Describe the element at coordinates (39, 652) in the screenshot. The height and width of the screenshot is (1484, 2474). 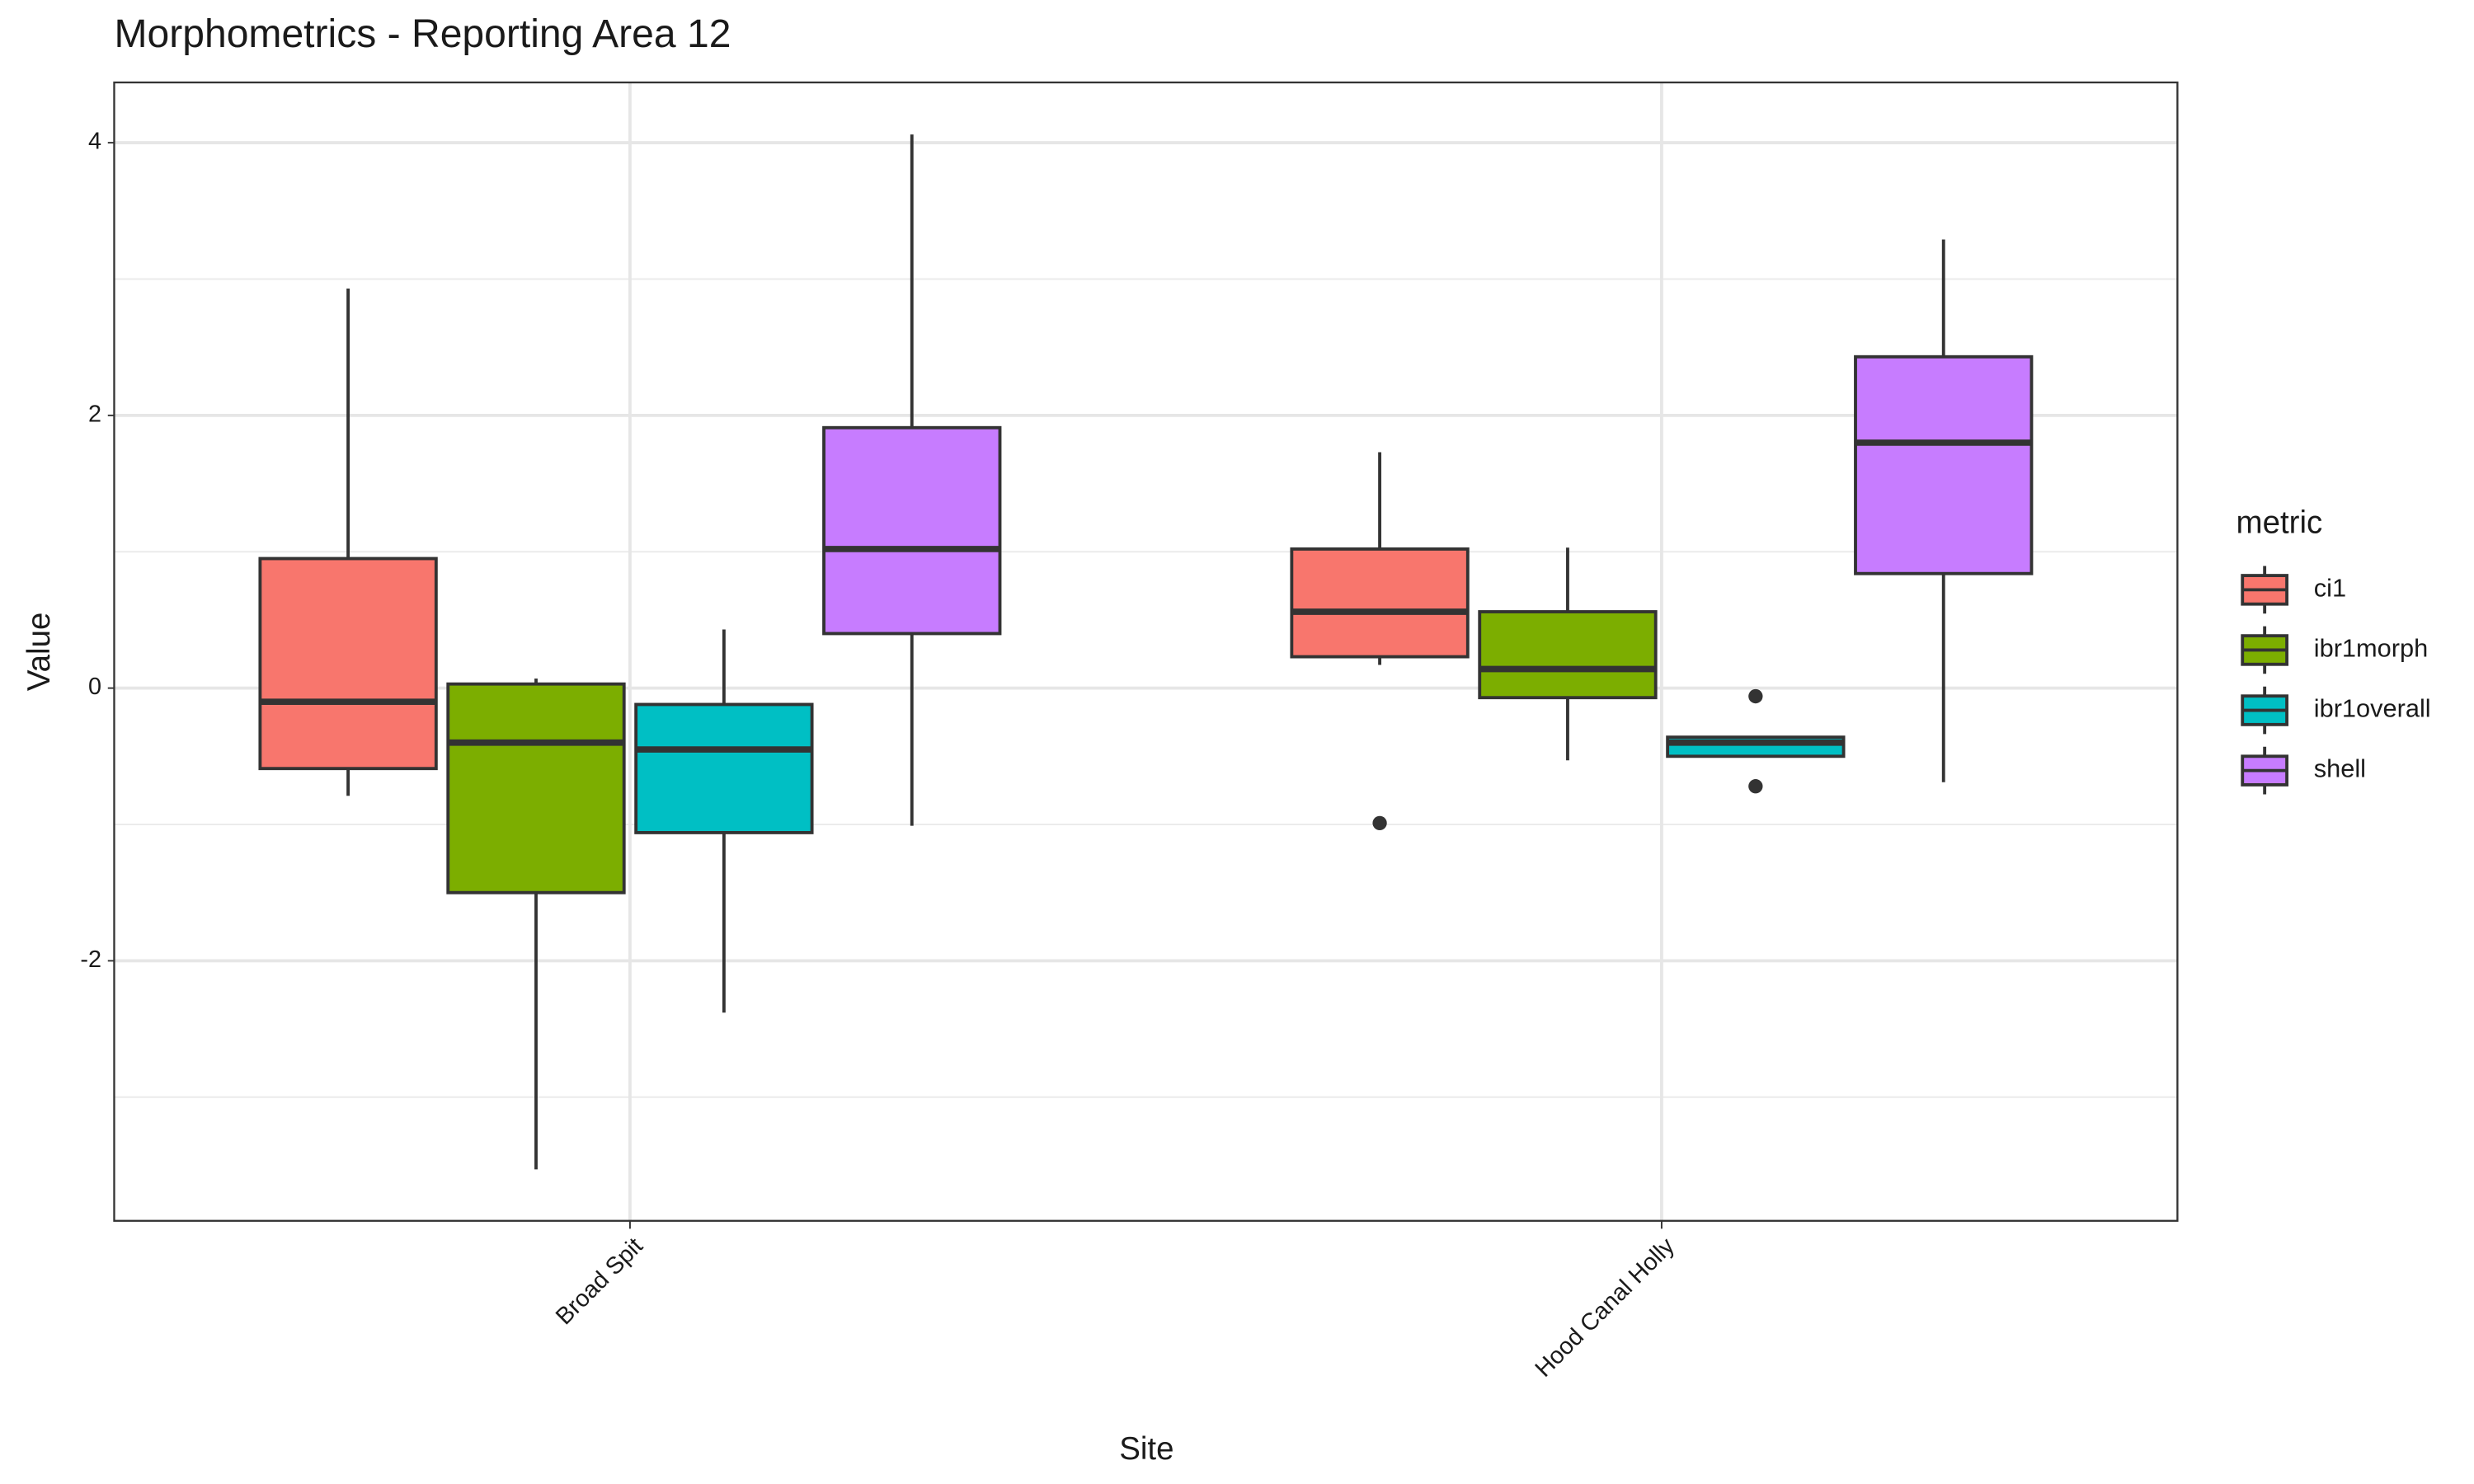
I see `y-axis-title: Value` at that location.